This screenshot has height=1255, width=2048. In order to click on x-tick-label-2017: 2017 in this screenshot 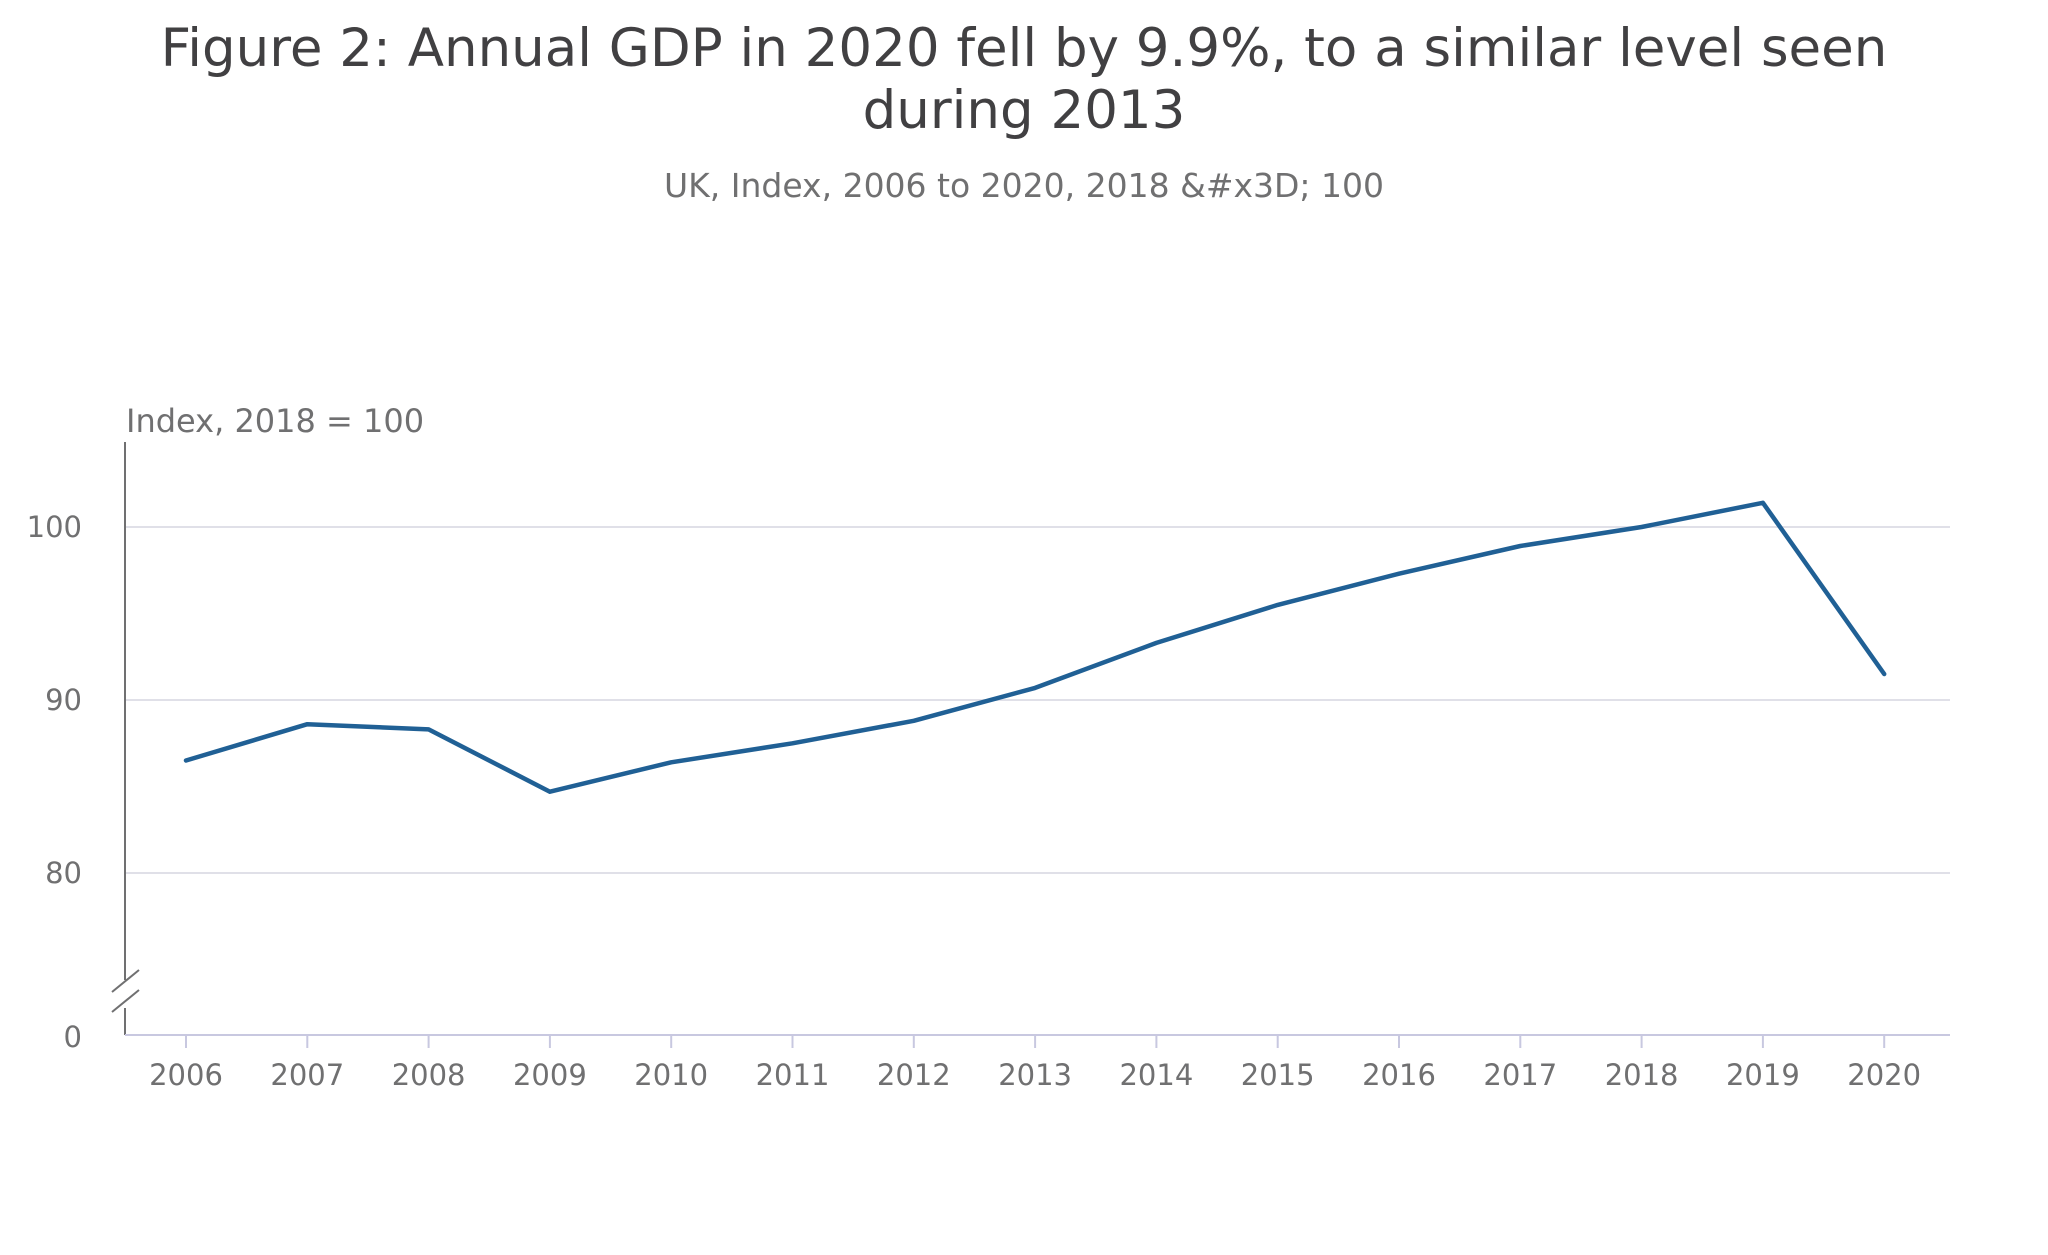, I will do `click(1520, 1075)`.